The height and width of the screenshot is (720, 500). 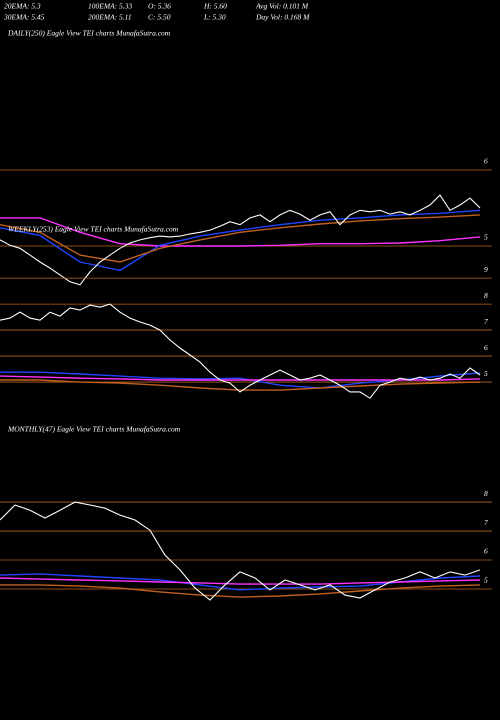 What do you see at coordinates (159, 6) in the screenshot?
I see `header-stat: O: 5.36` at bounding box center [159, 6].